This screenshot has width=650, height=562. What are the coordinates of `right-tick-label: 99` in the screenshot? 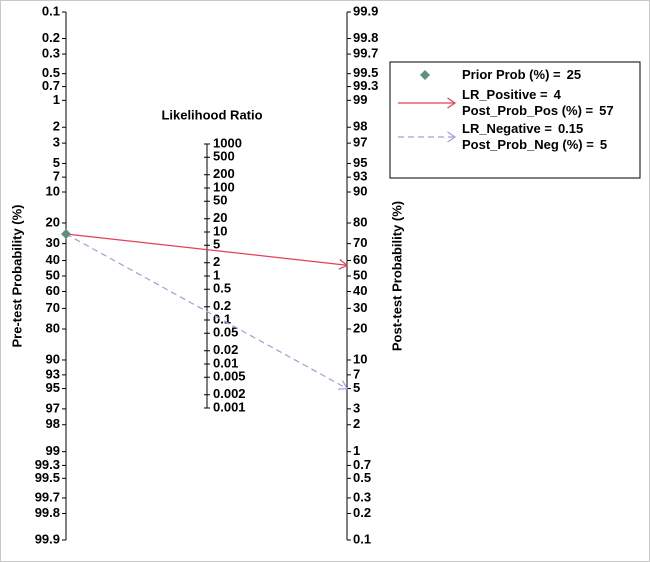 It's located at (360, 99).